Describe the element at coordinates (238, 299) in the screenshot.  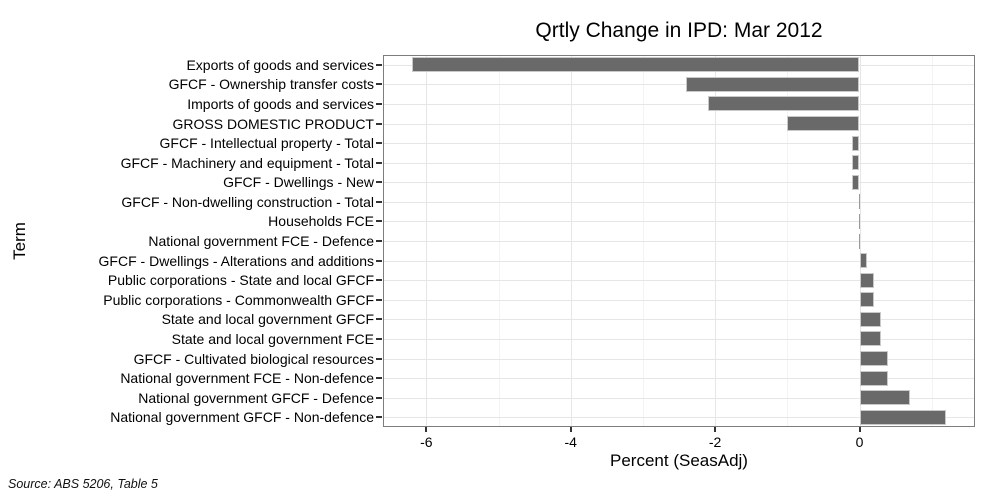
I see `category-label: Public corporations - Commonwealth GFCF` at that location.